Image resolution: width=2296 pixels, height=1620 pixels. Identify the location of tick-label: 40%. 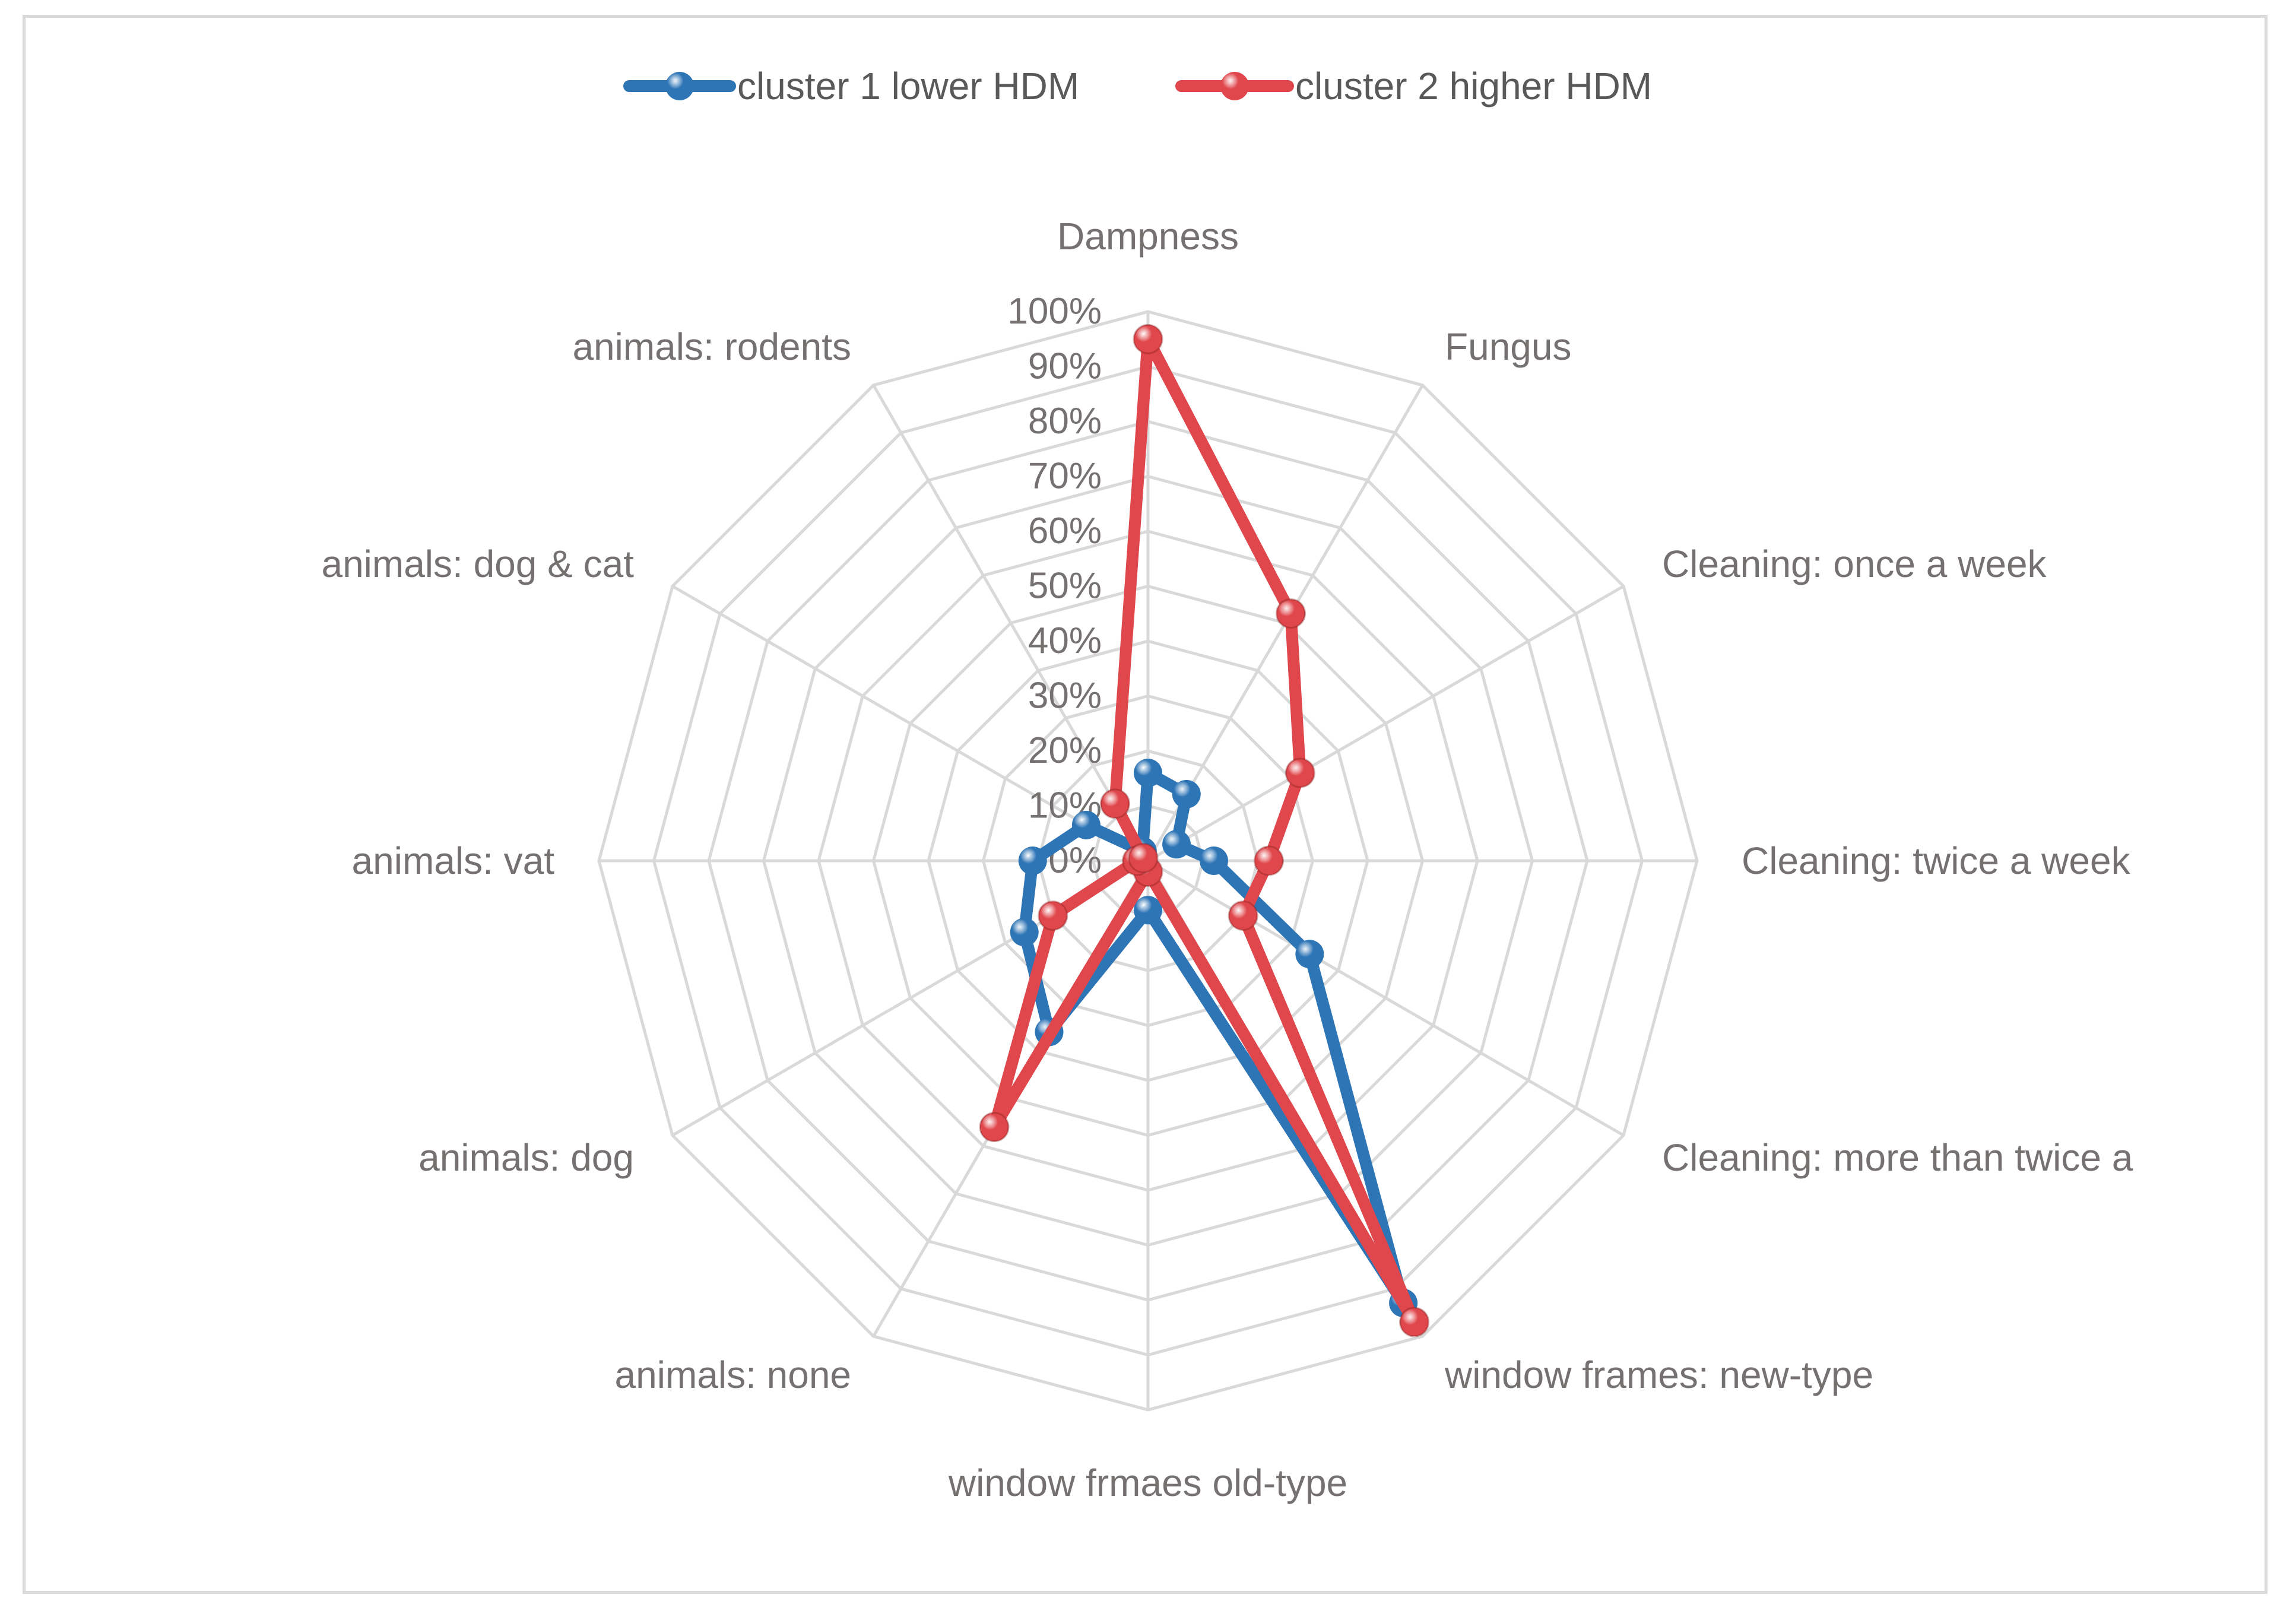
(1065, 640).